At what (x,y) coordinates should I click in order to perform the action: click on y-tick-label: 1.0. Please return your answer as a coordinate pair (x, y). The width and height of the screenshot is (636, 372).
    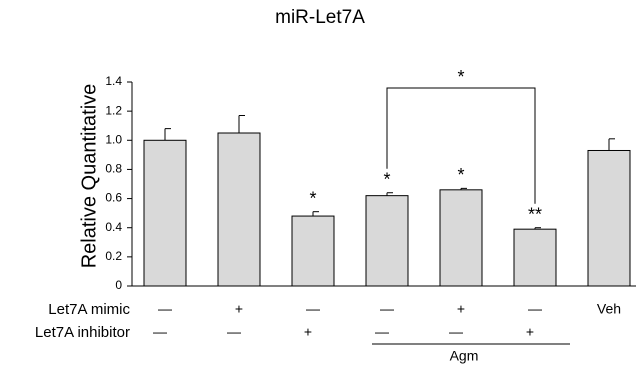
    Looking at the image, I should click on (113, 139).